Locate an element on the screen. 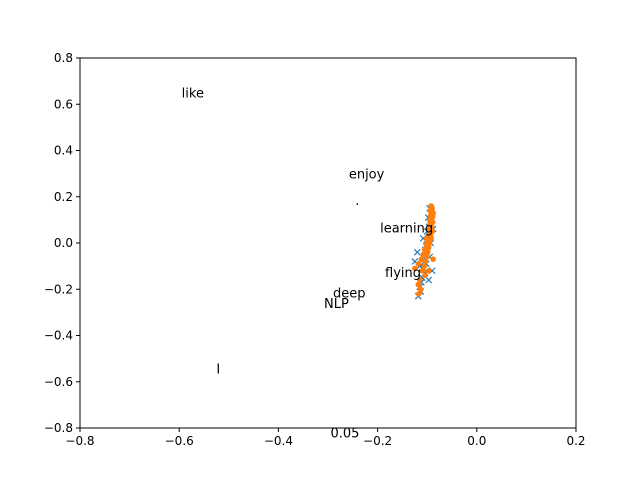 This screenshot has height=480, width=640. x-tick-label: 0.0 is located at coordinates (476, 441).